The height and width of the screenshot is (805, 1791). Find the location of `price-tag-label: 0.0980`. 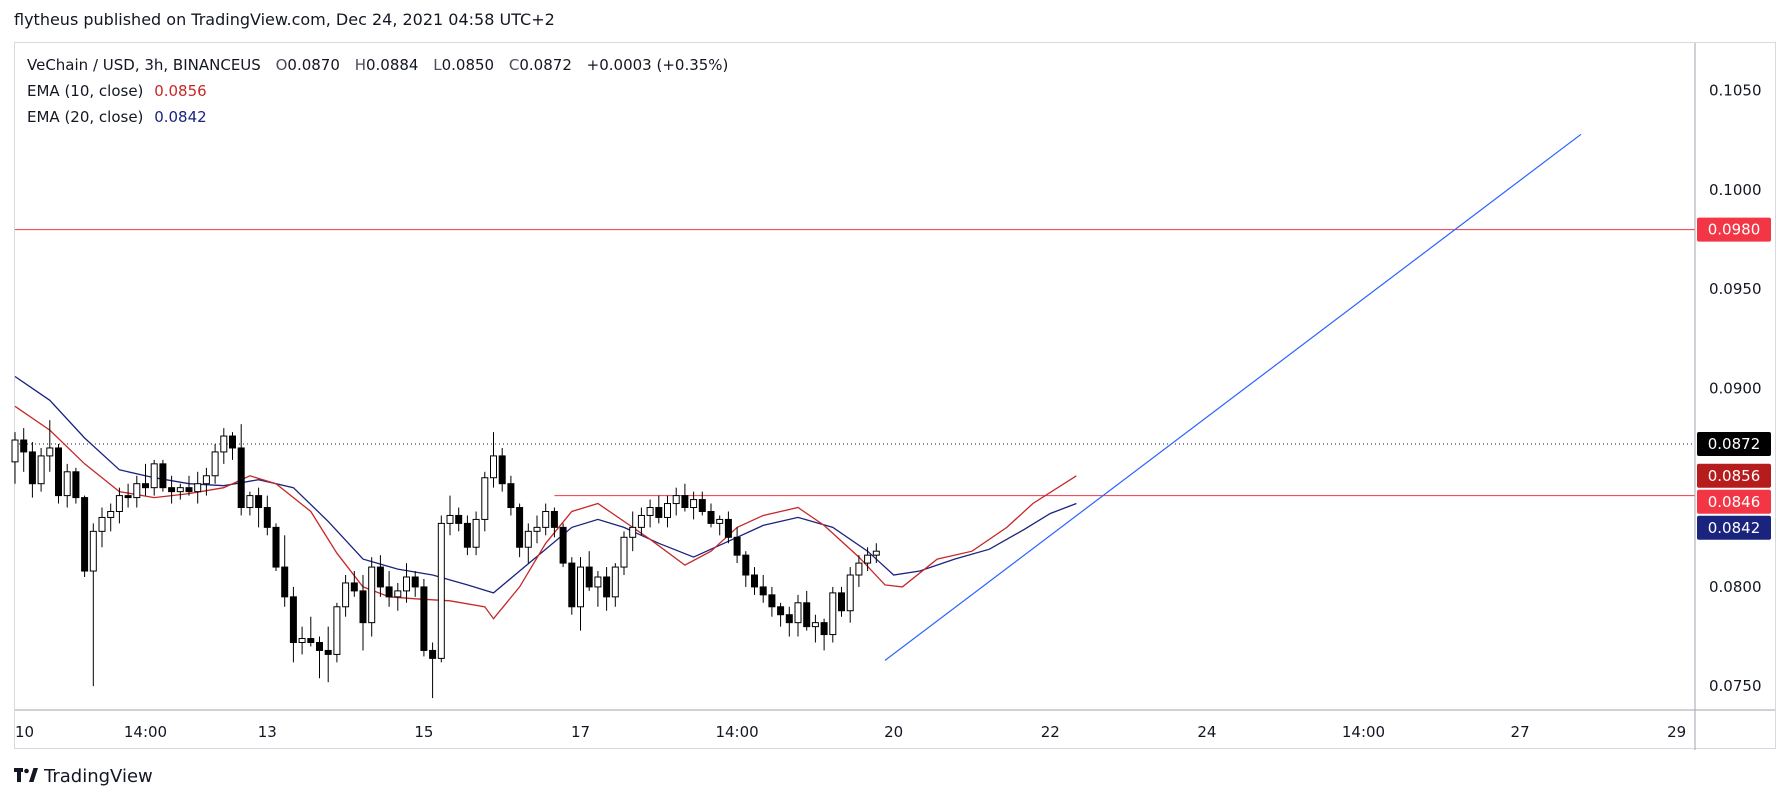

price-tag-label: 0.0980 is located at coordinates (1734, 230).